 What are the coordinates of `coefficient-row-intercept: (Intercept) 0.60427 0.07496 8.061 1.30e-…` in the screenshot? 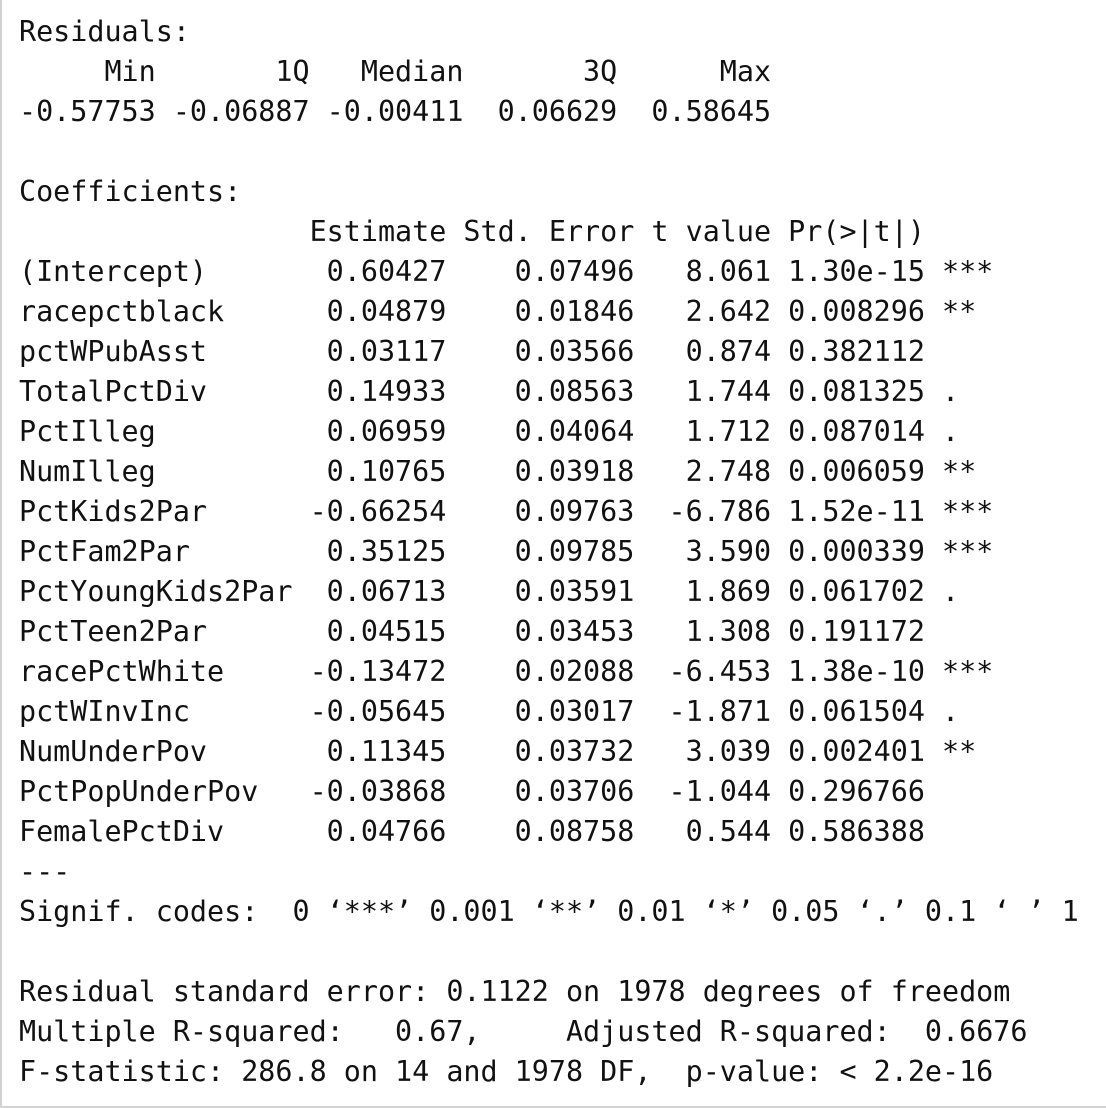 It's located at (506, 271).